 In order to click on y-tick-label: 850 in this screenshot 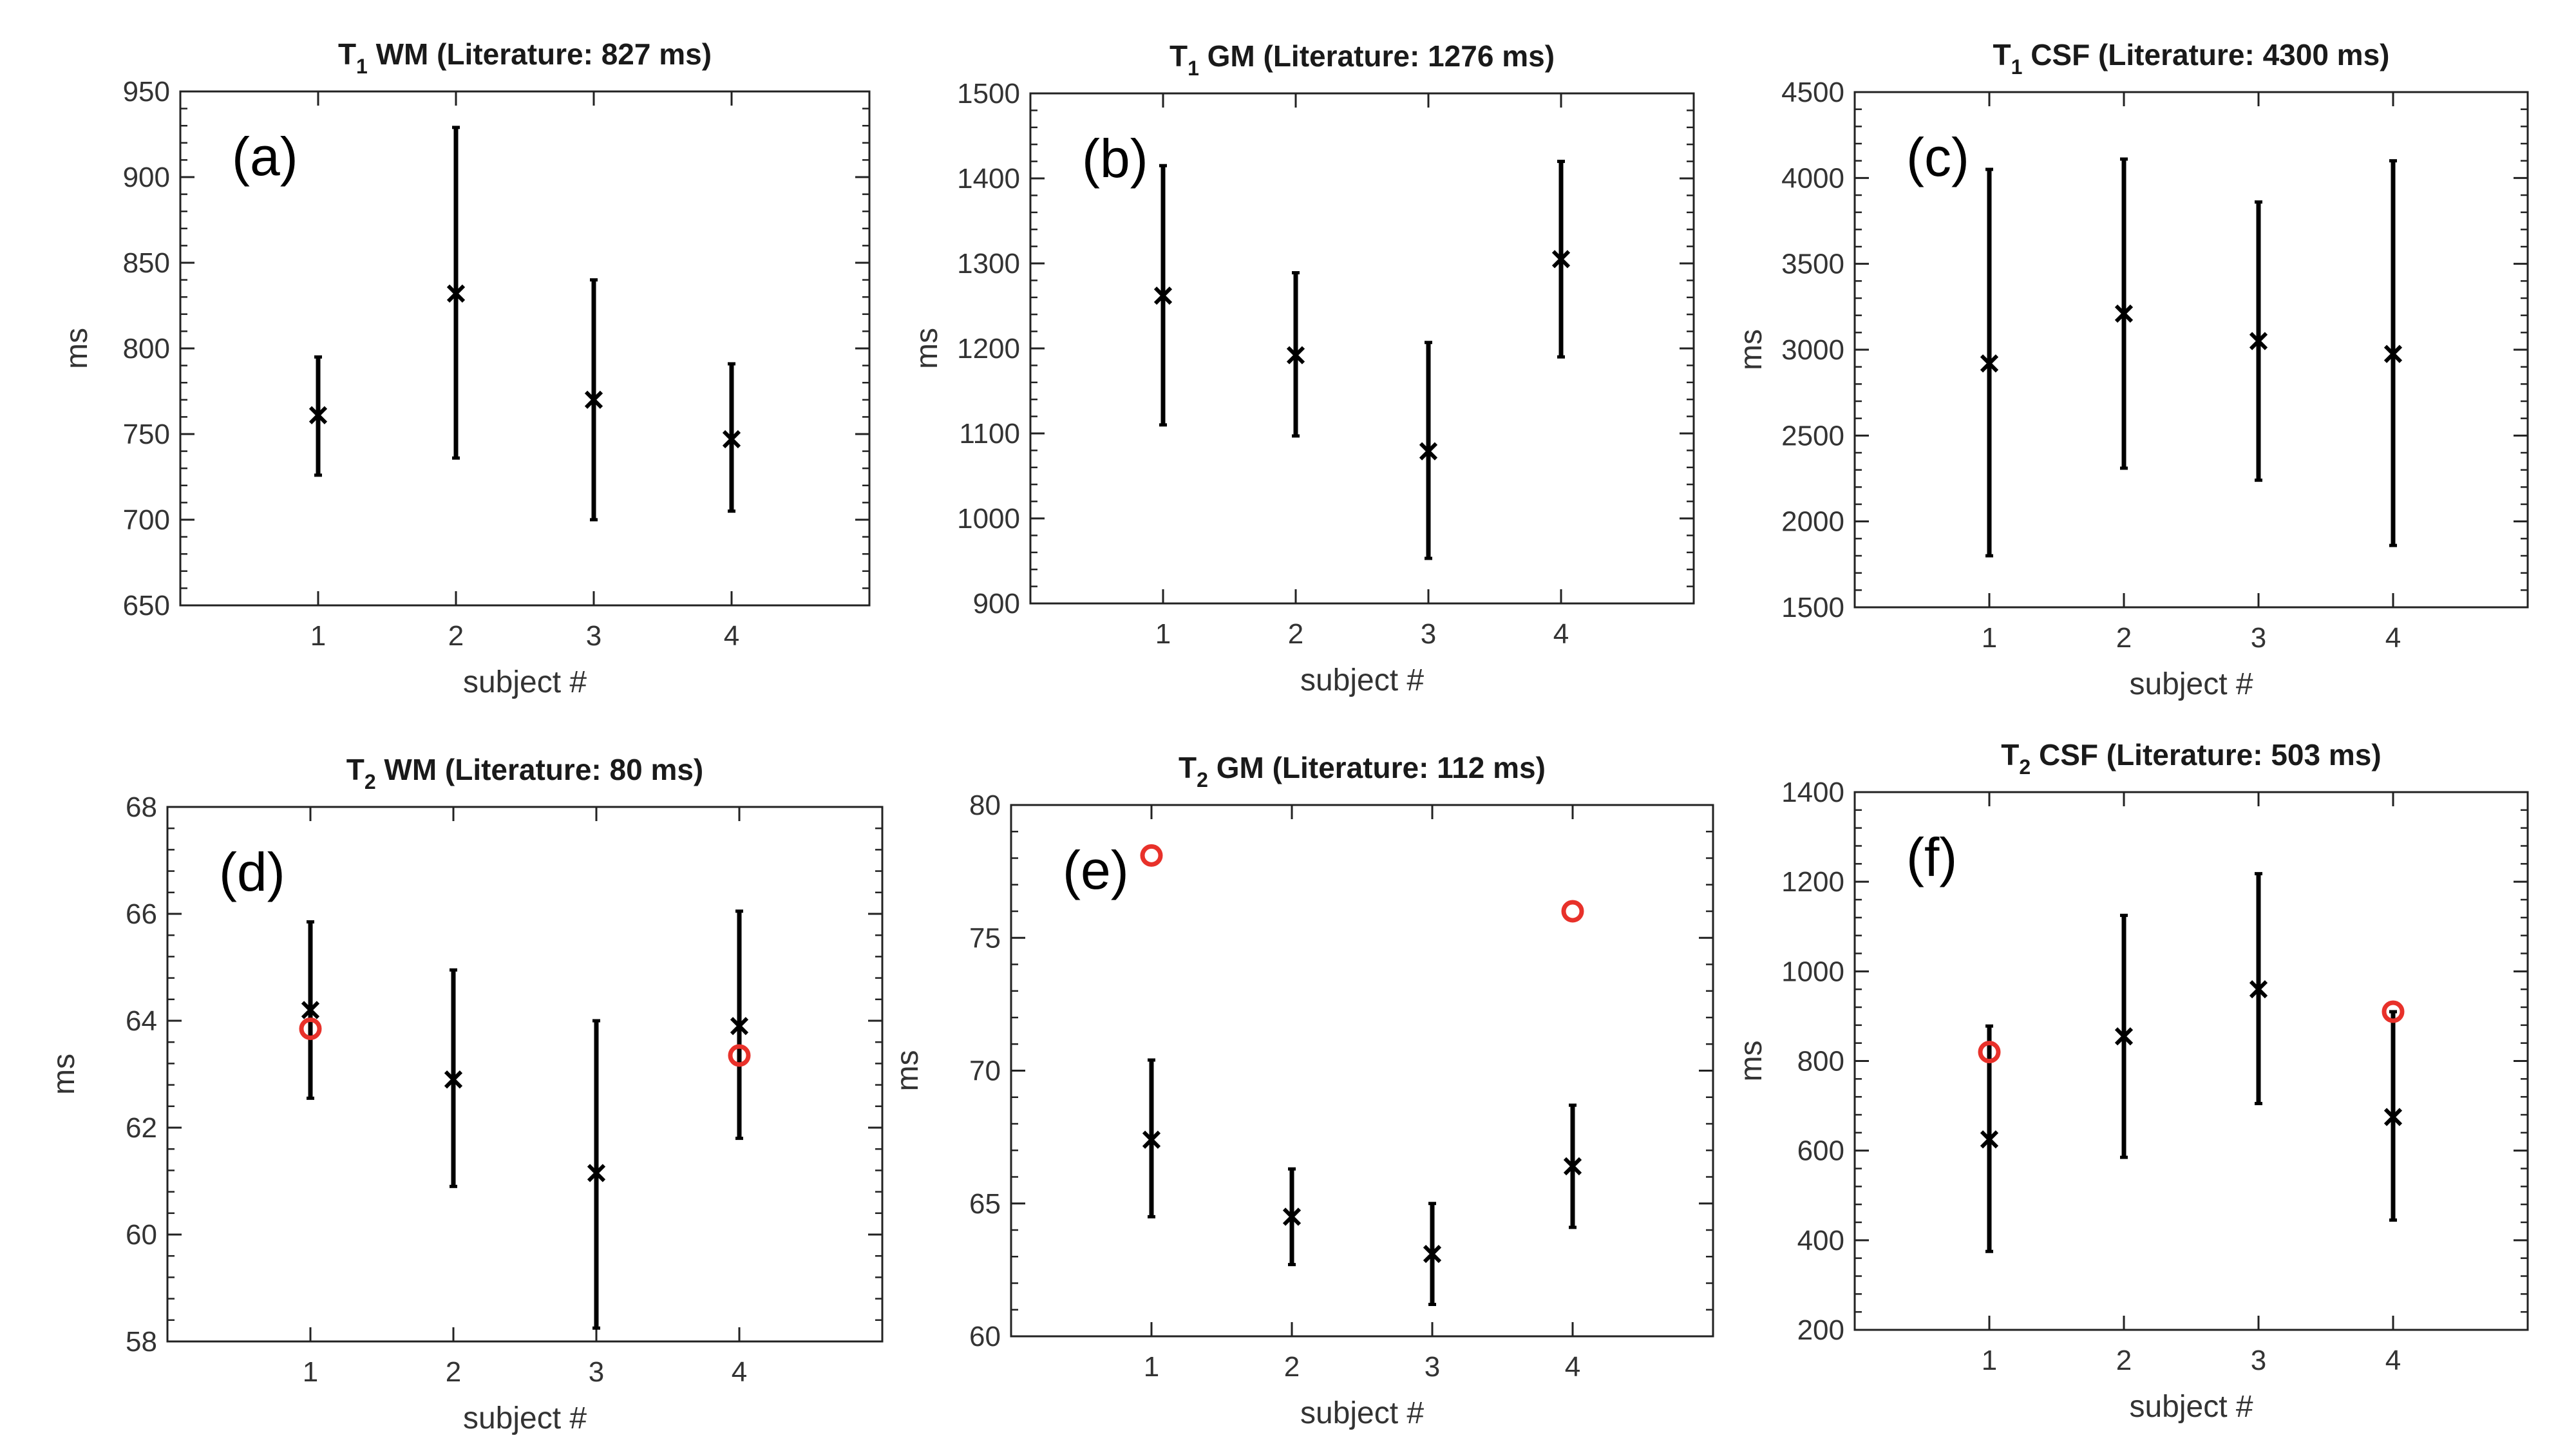, I will do `click(147, 263)`.